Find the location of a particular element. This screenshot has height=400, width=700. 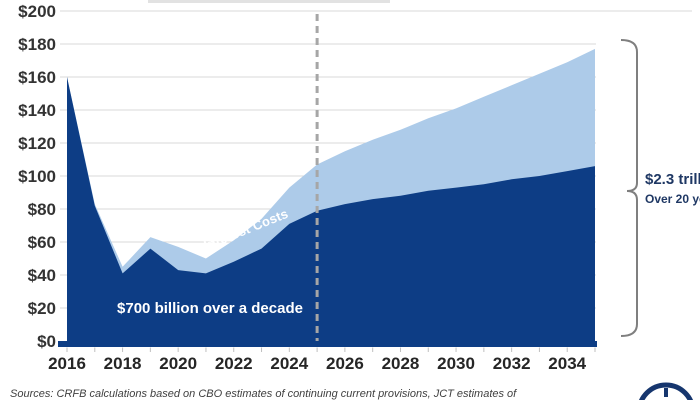

y-axis-label: $180 is located at coordinates (37, 44).